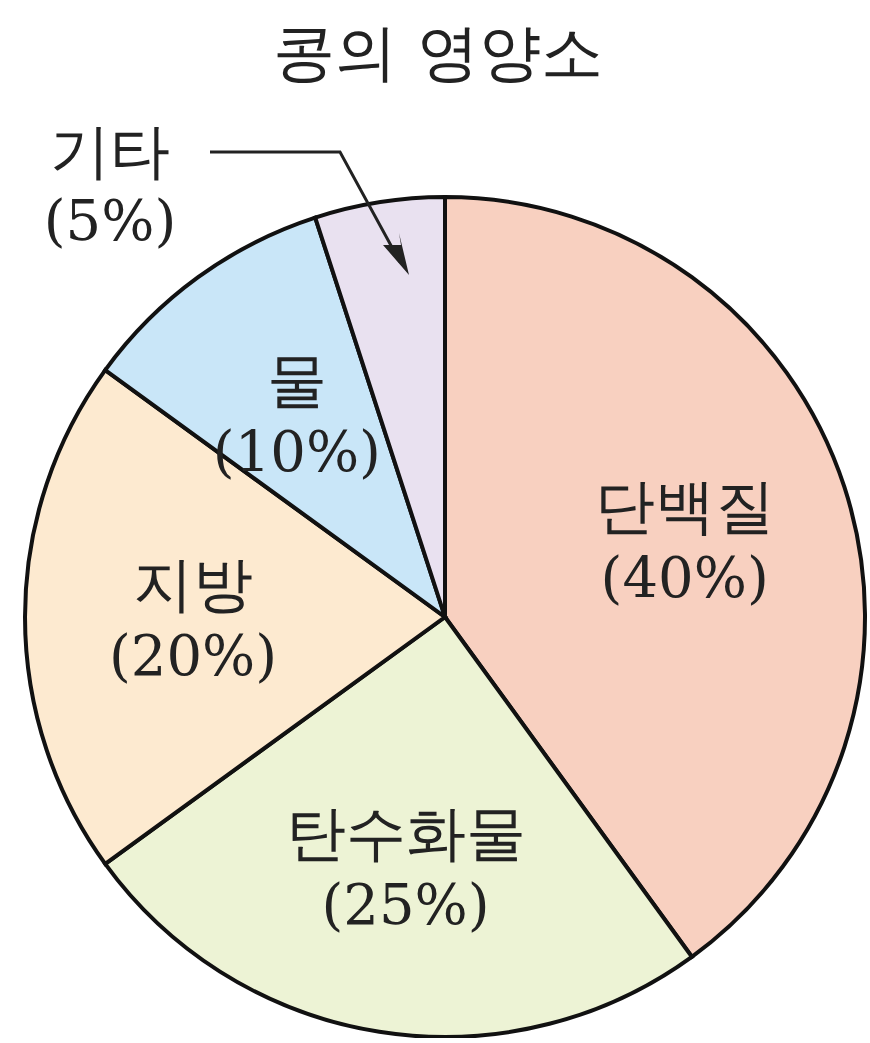  I want to click on data-label: (40%), so click(684, 578).